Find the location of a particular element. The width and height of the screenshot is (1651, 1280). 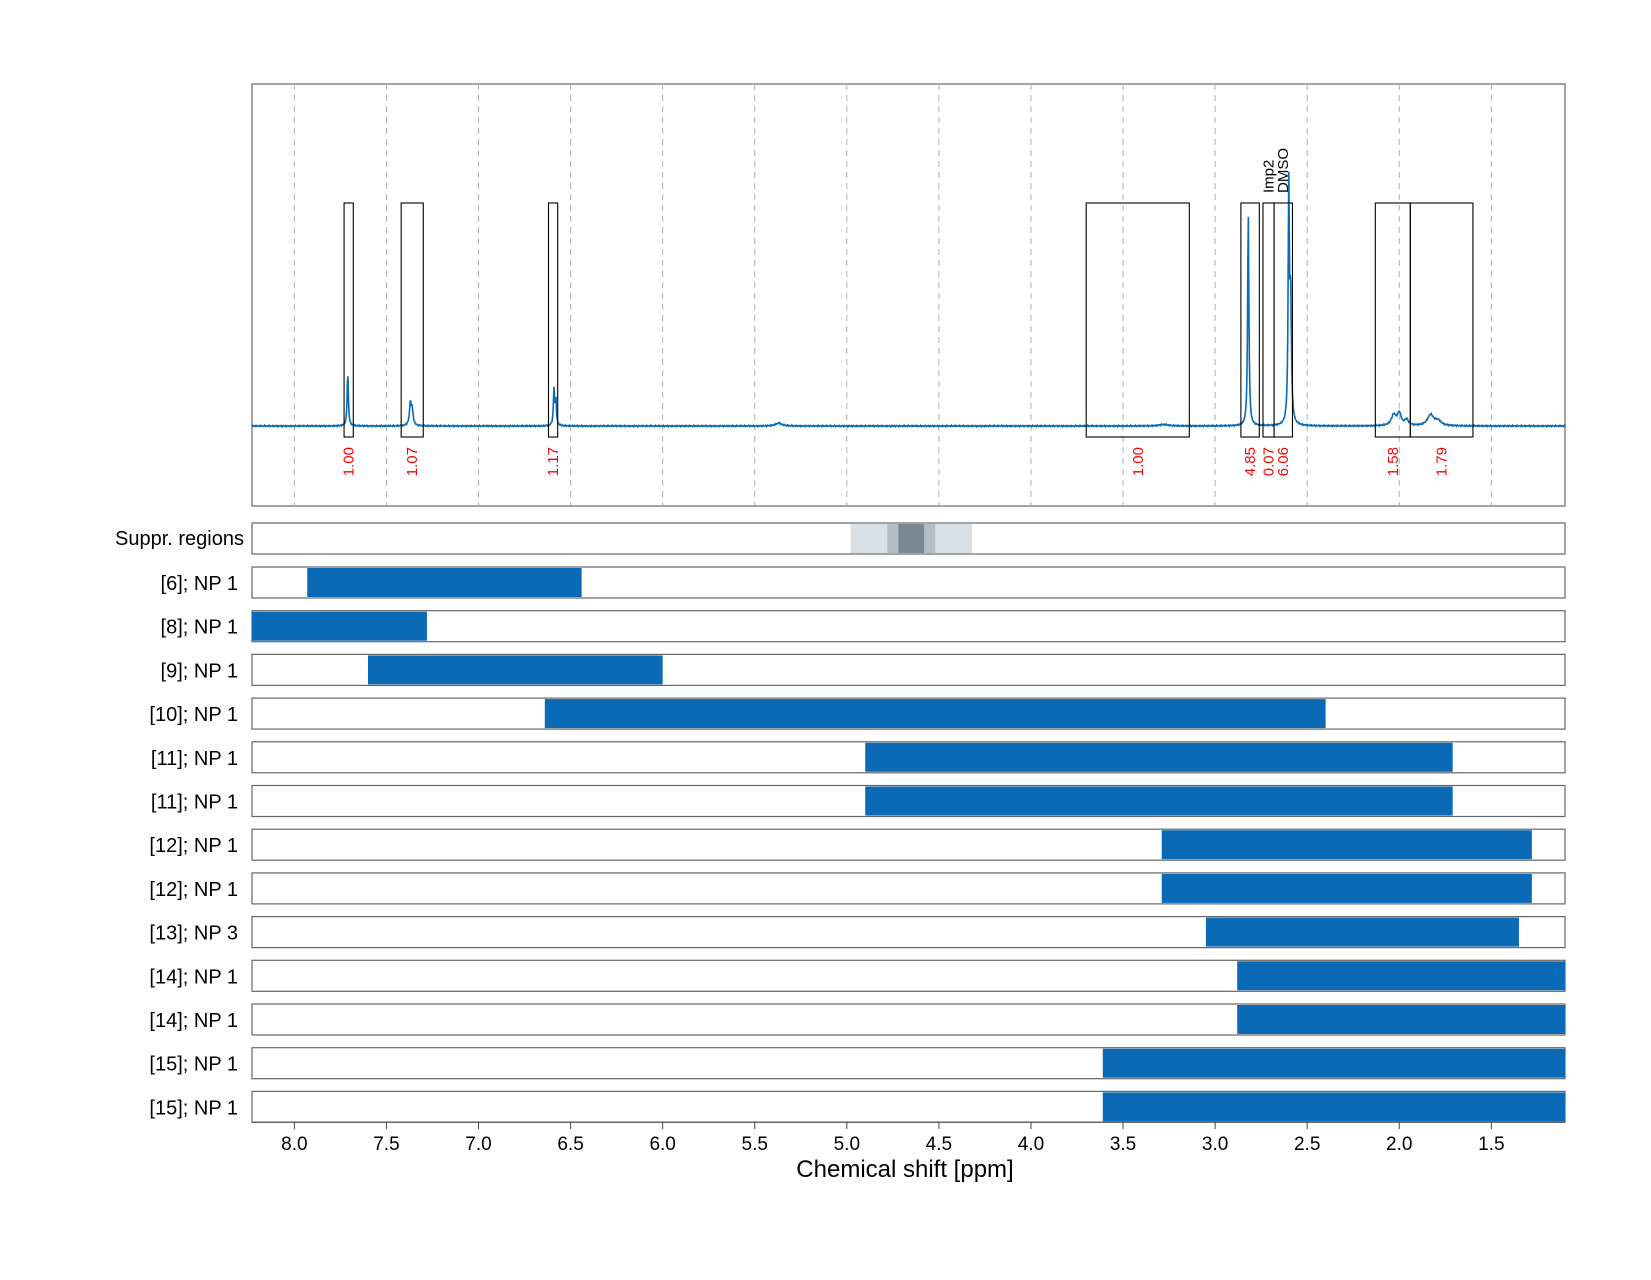

integral-value: 1.07 is located at coordinates (412, 461).